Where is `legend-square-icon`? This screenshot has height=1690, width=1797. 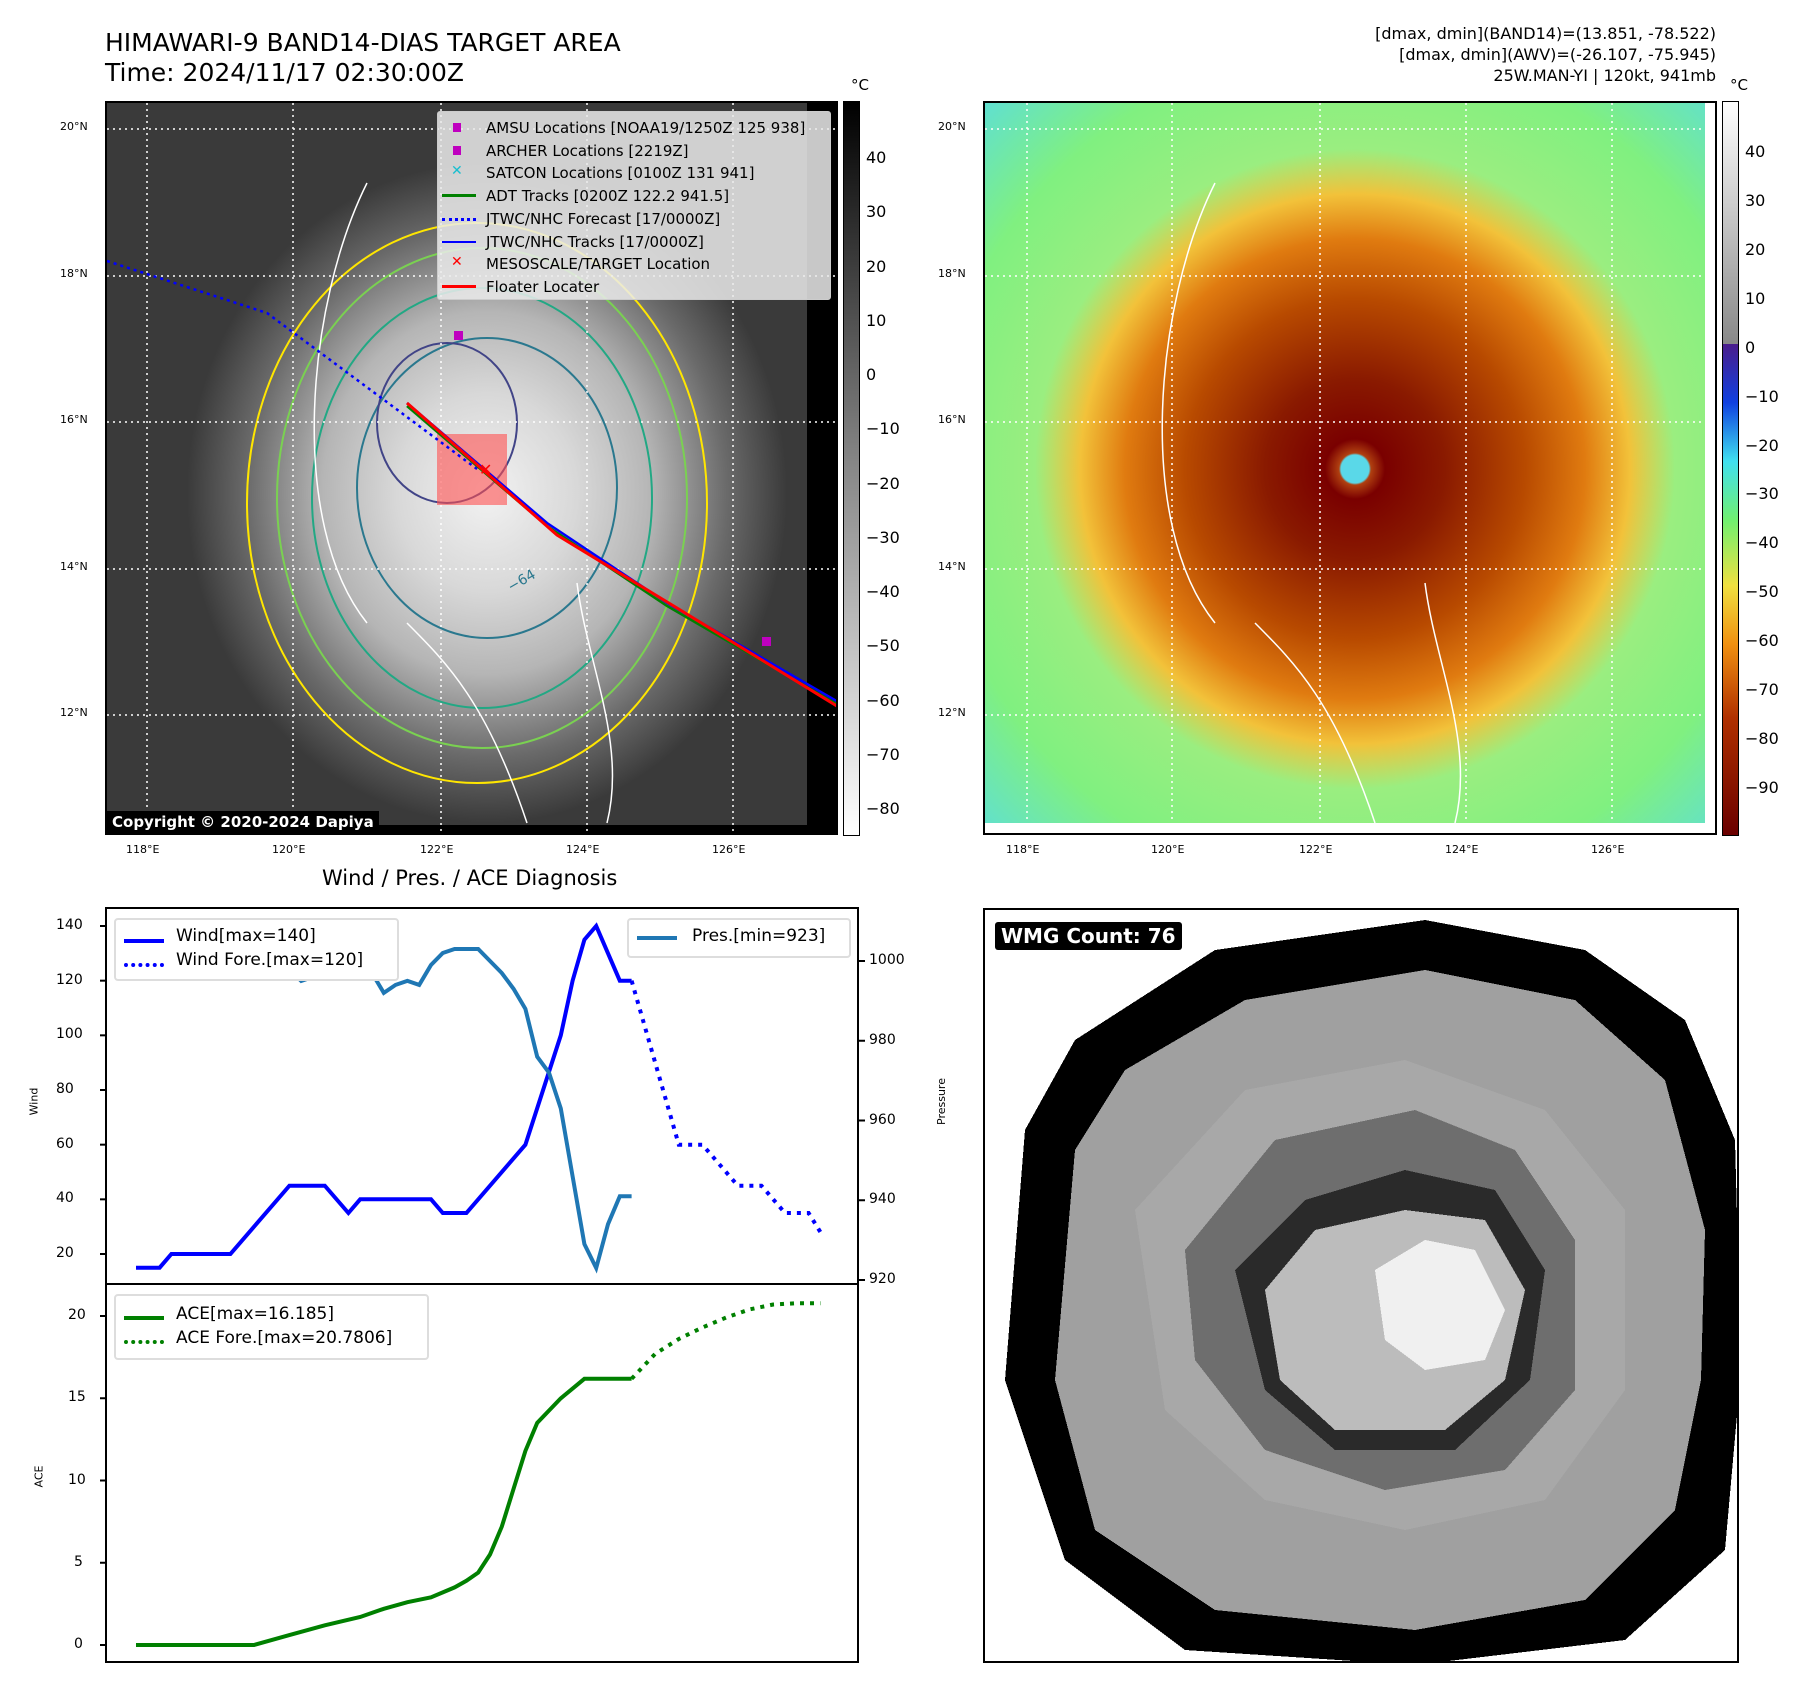
legend-square-icon is located at coordinates (457, 127).